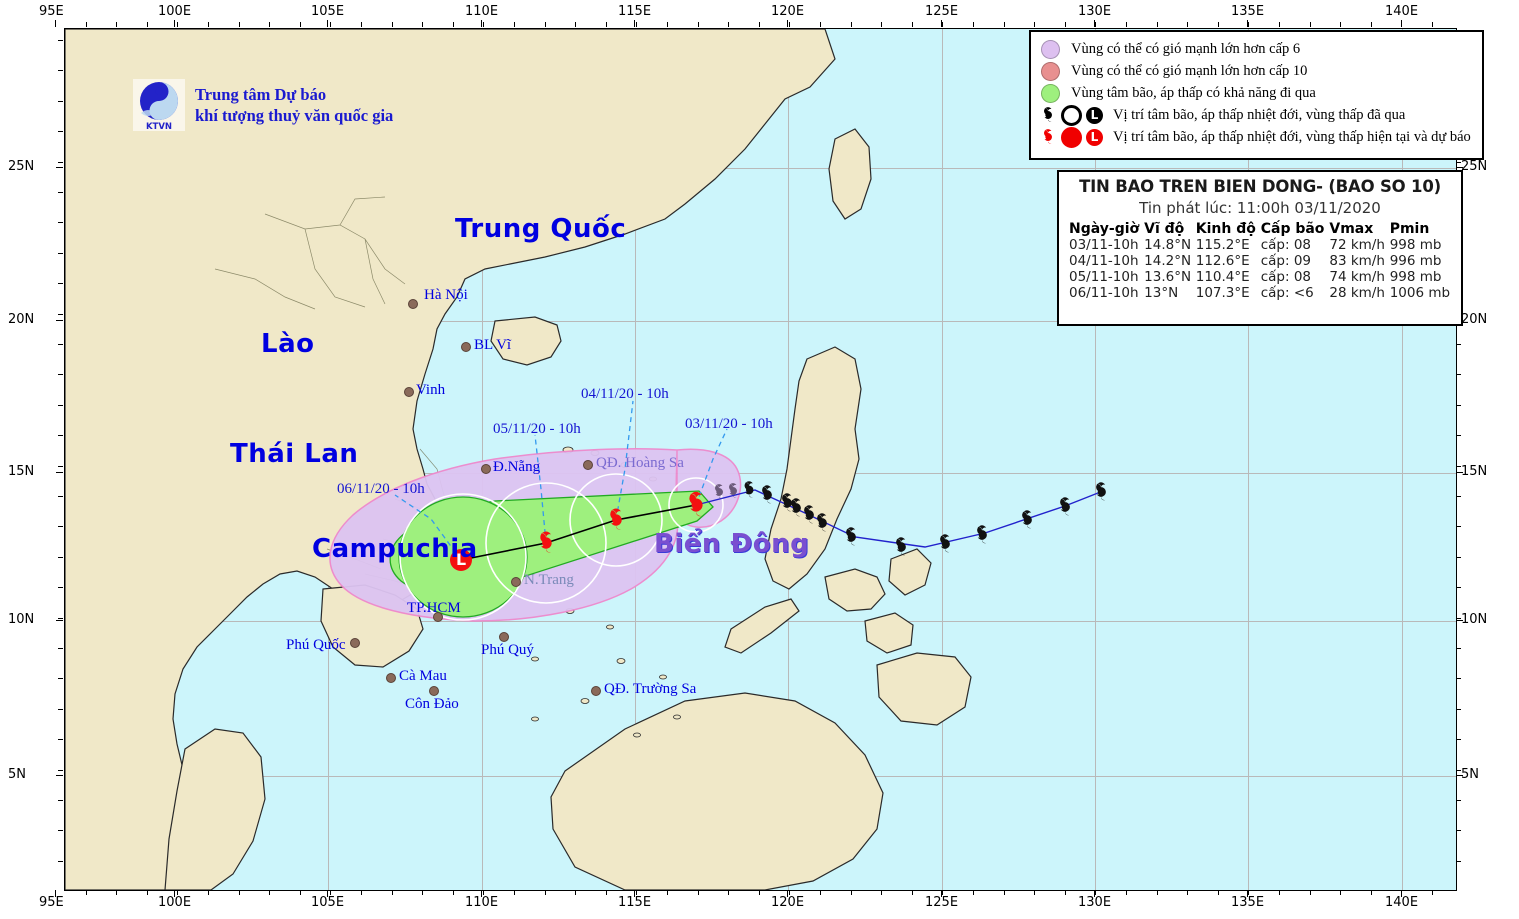  I want to click on forecast-table-cell: 03/11-10h, so click(1104, 245).